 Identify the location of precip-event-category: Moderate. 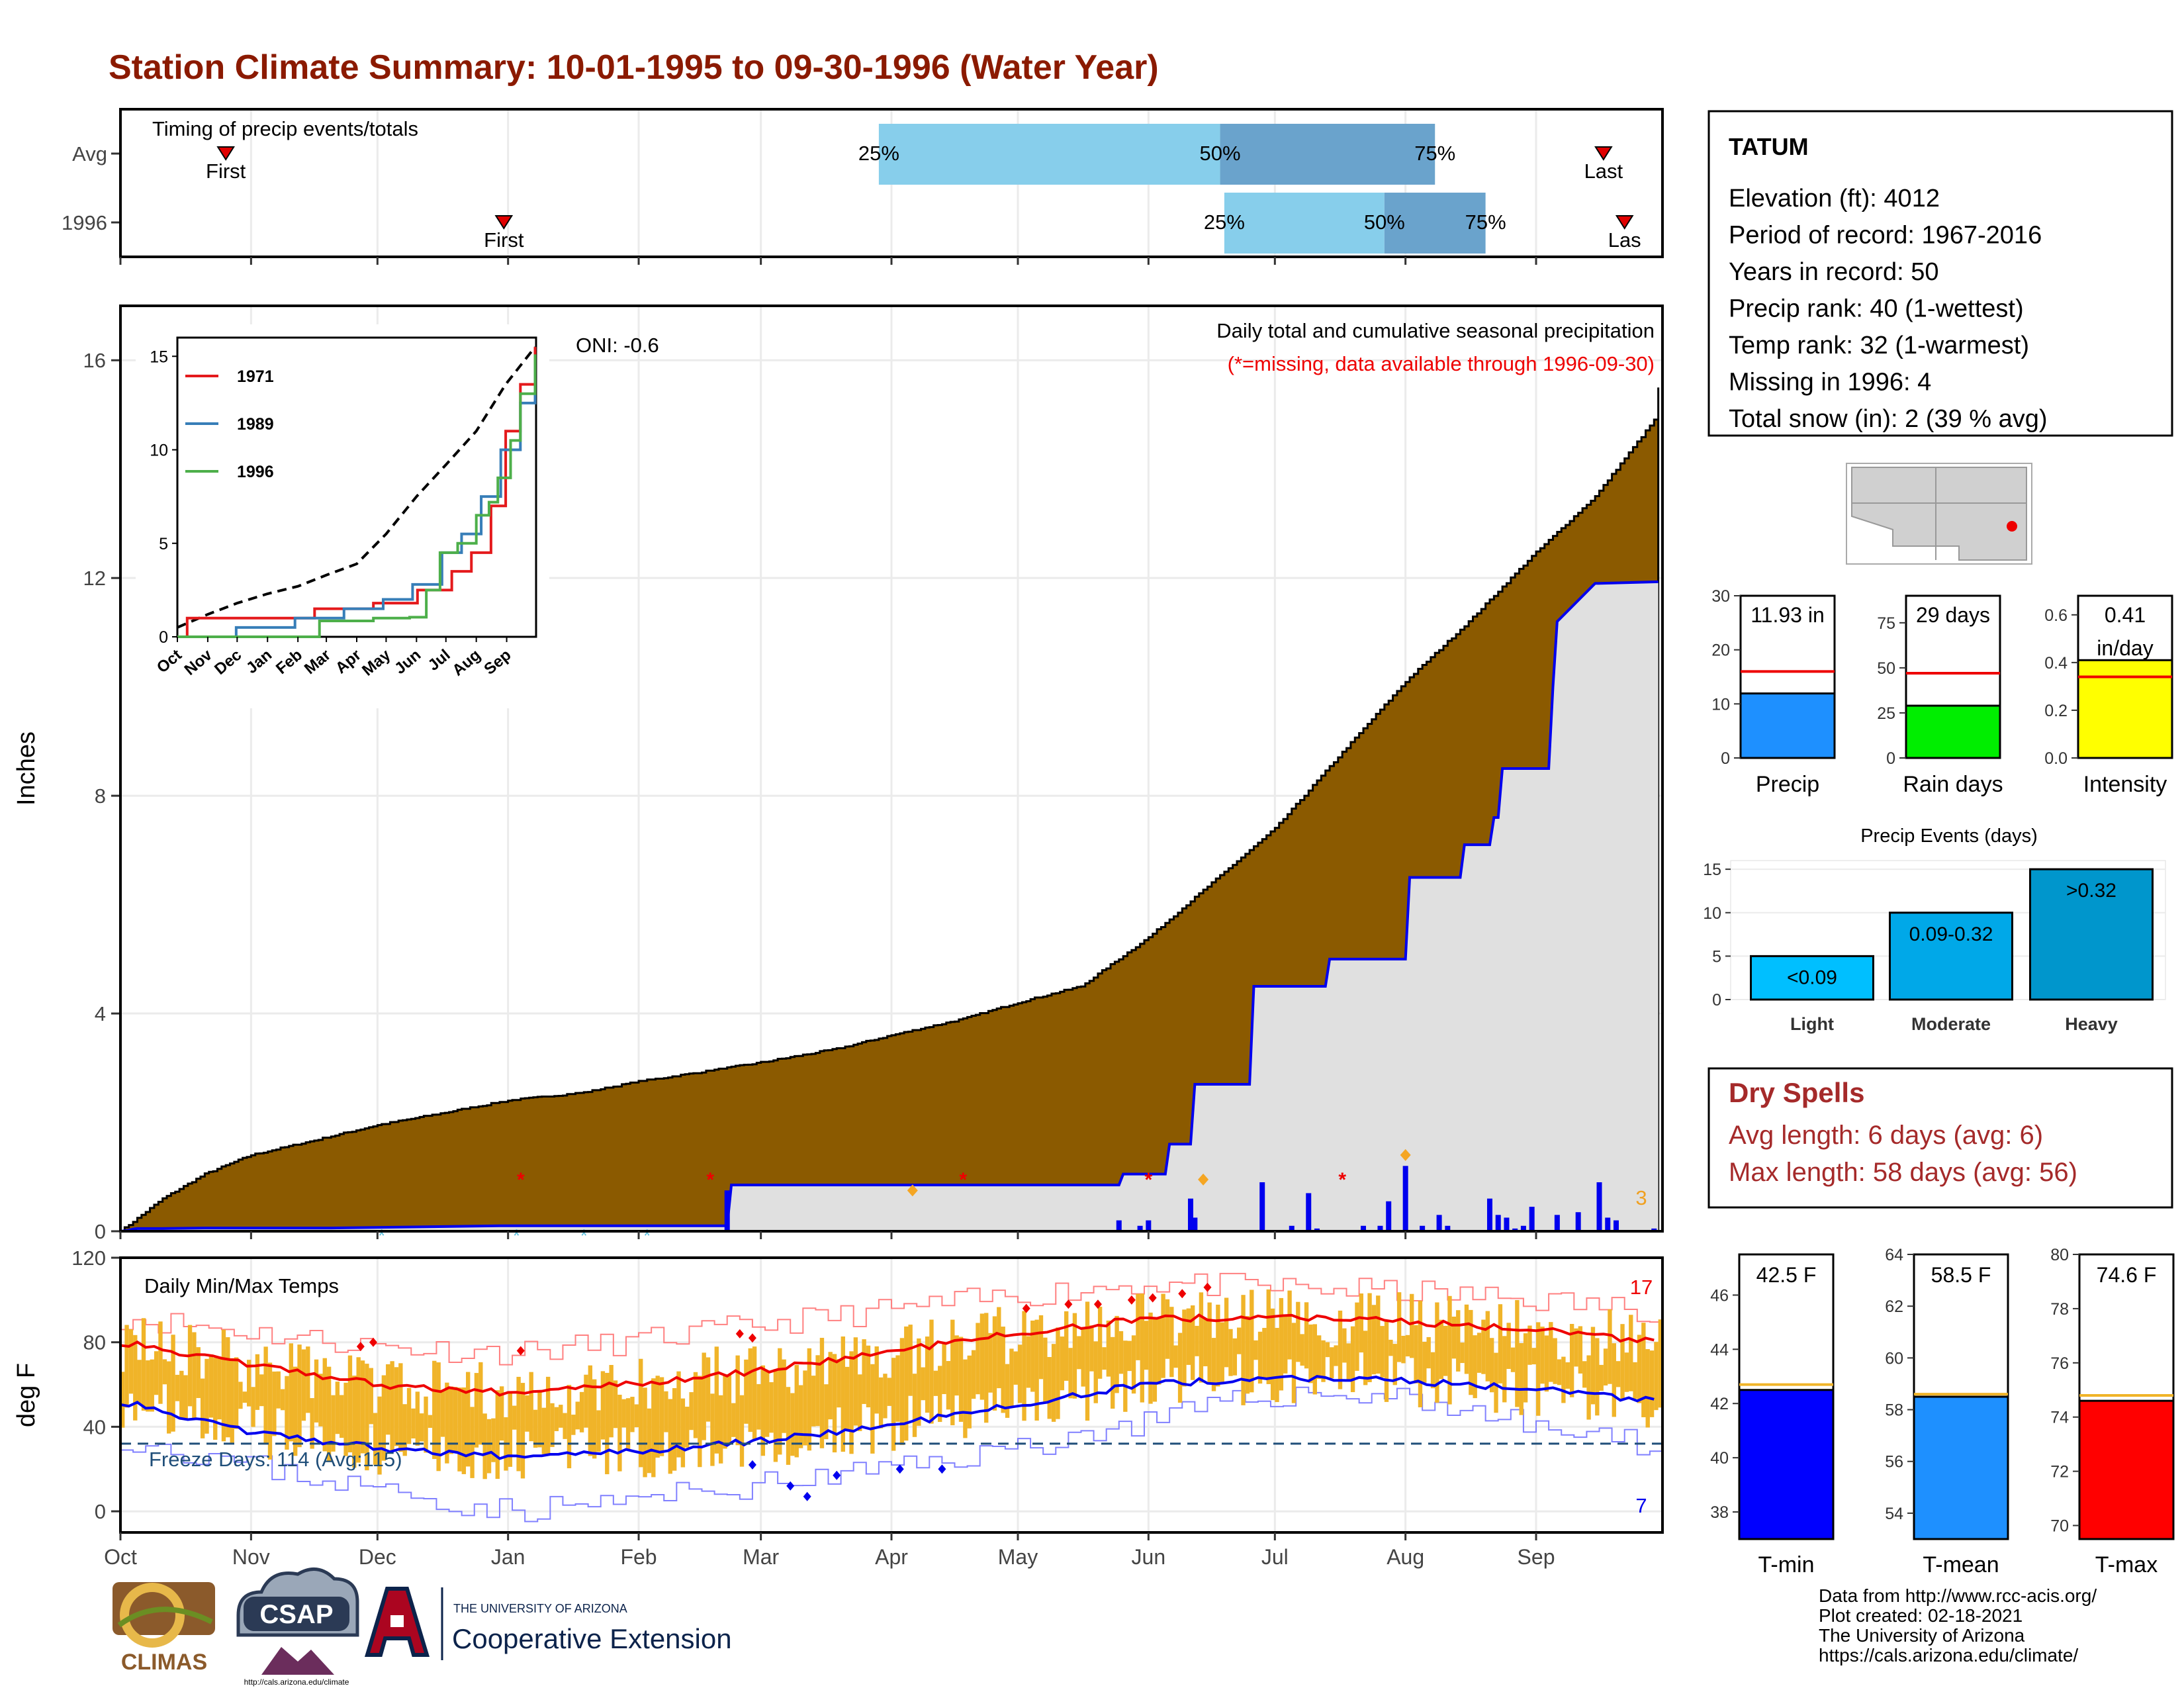
(1951, 1024).